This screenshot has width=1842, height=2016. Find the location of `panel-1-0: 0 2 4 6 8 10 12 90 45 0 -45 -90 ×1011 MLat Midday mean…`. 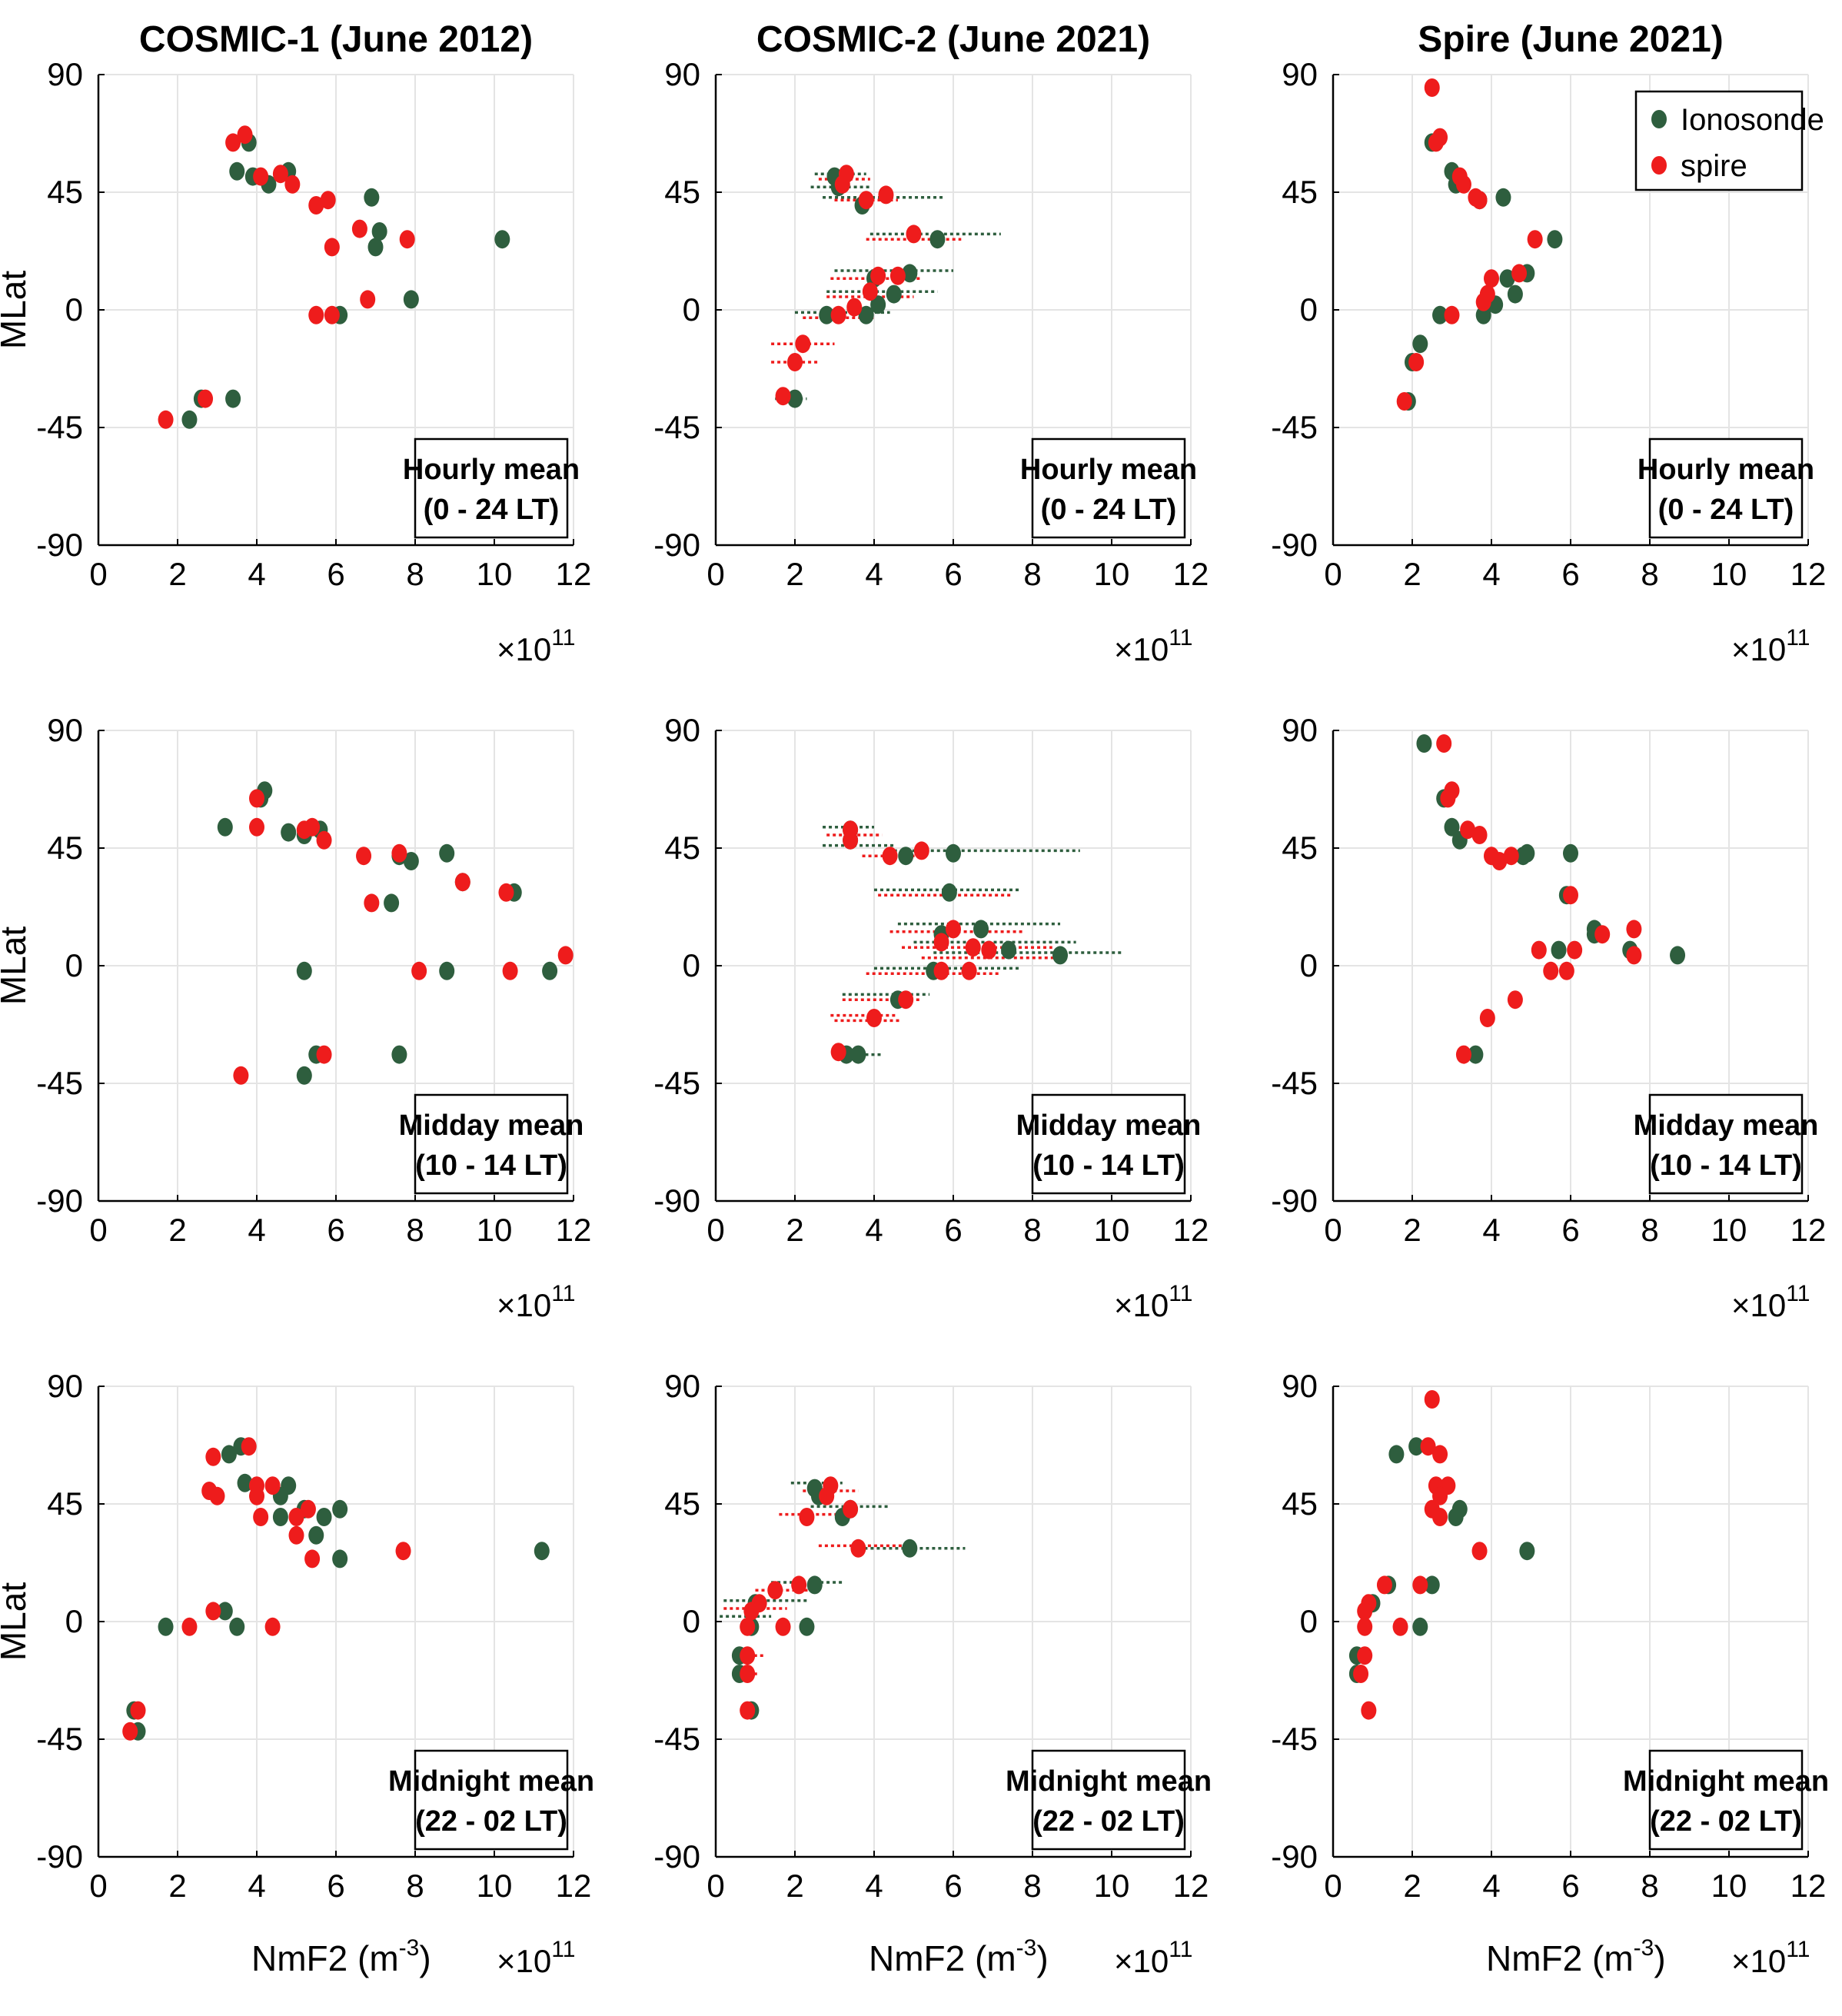

panel-1-0: 0 2 4 6 8 10 12 90 45 0 -45 -90 ×1011 MLat Midday mean… is located at coordinates (295, 1017).